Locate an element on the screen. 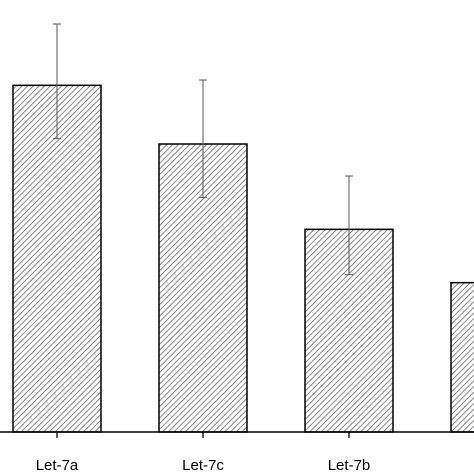  x-tick-label-let-7b: Let-7b is located at coordinates (349, 465).